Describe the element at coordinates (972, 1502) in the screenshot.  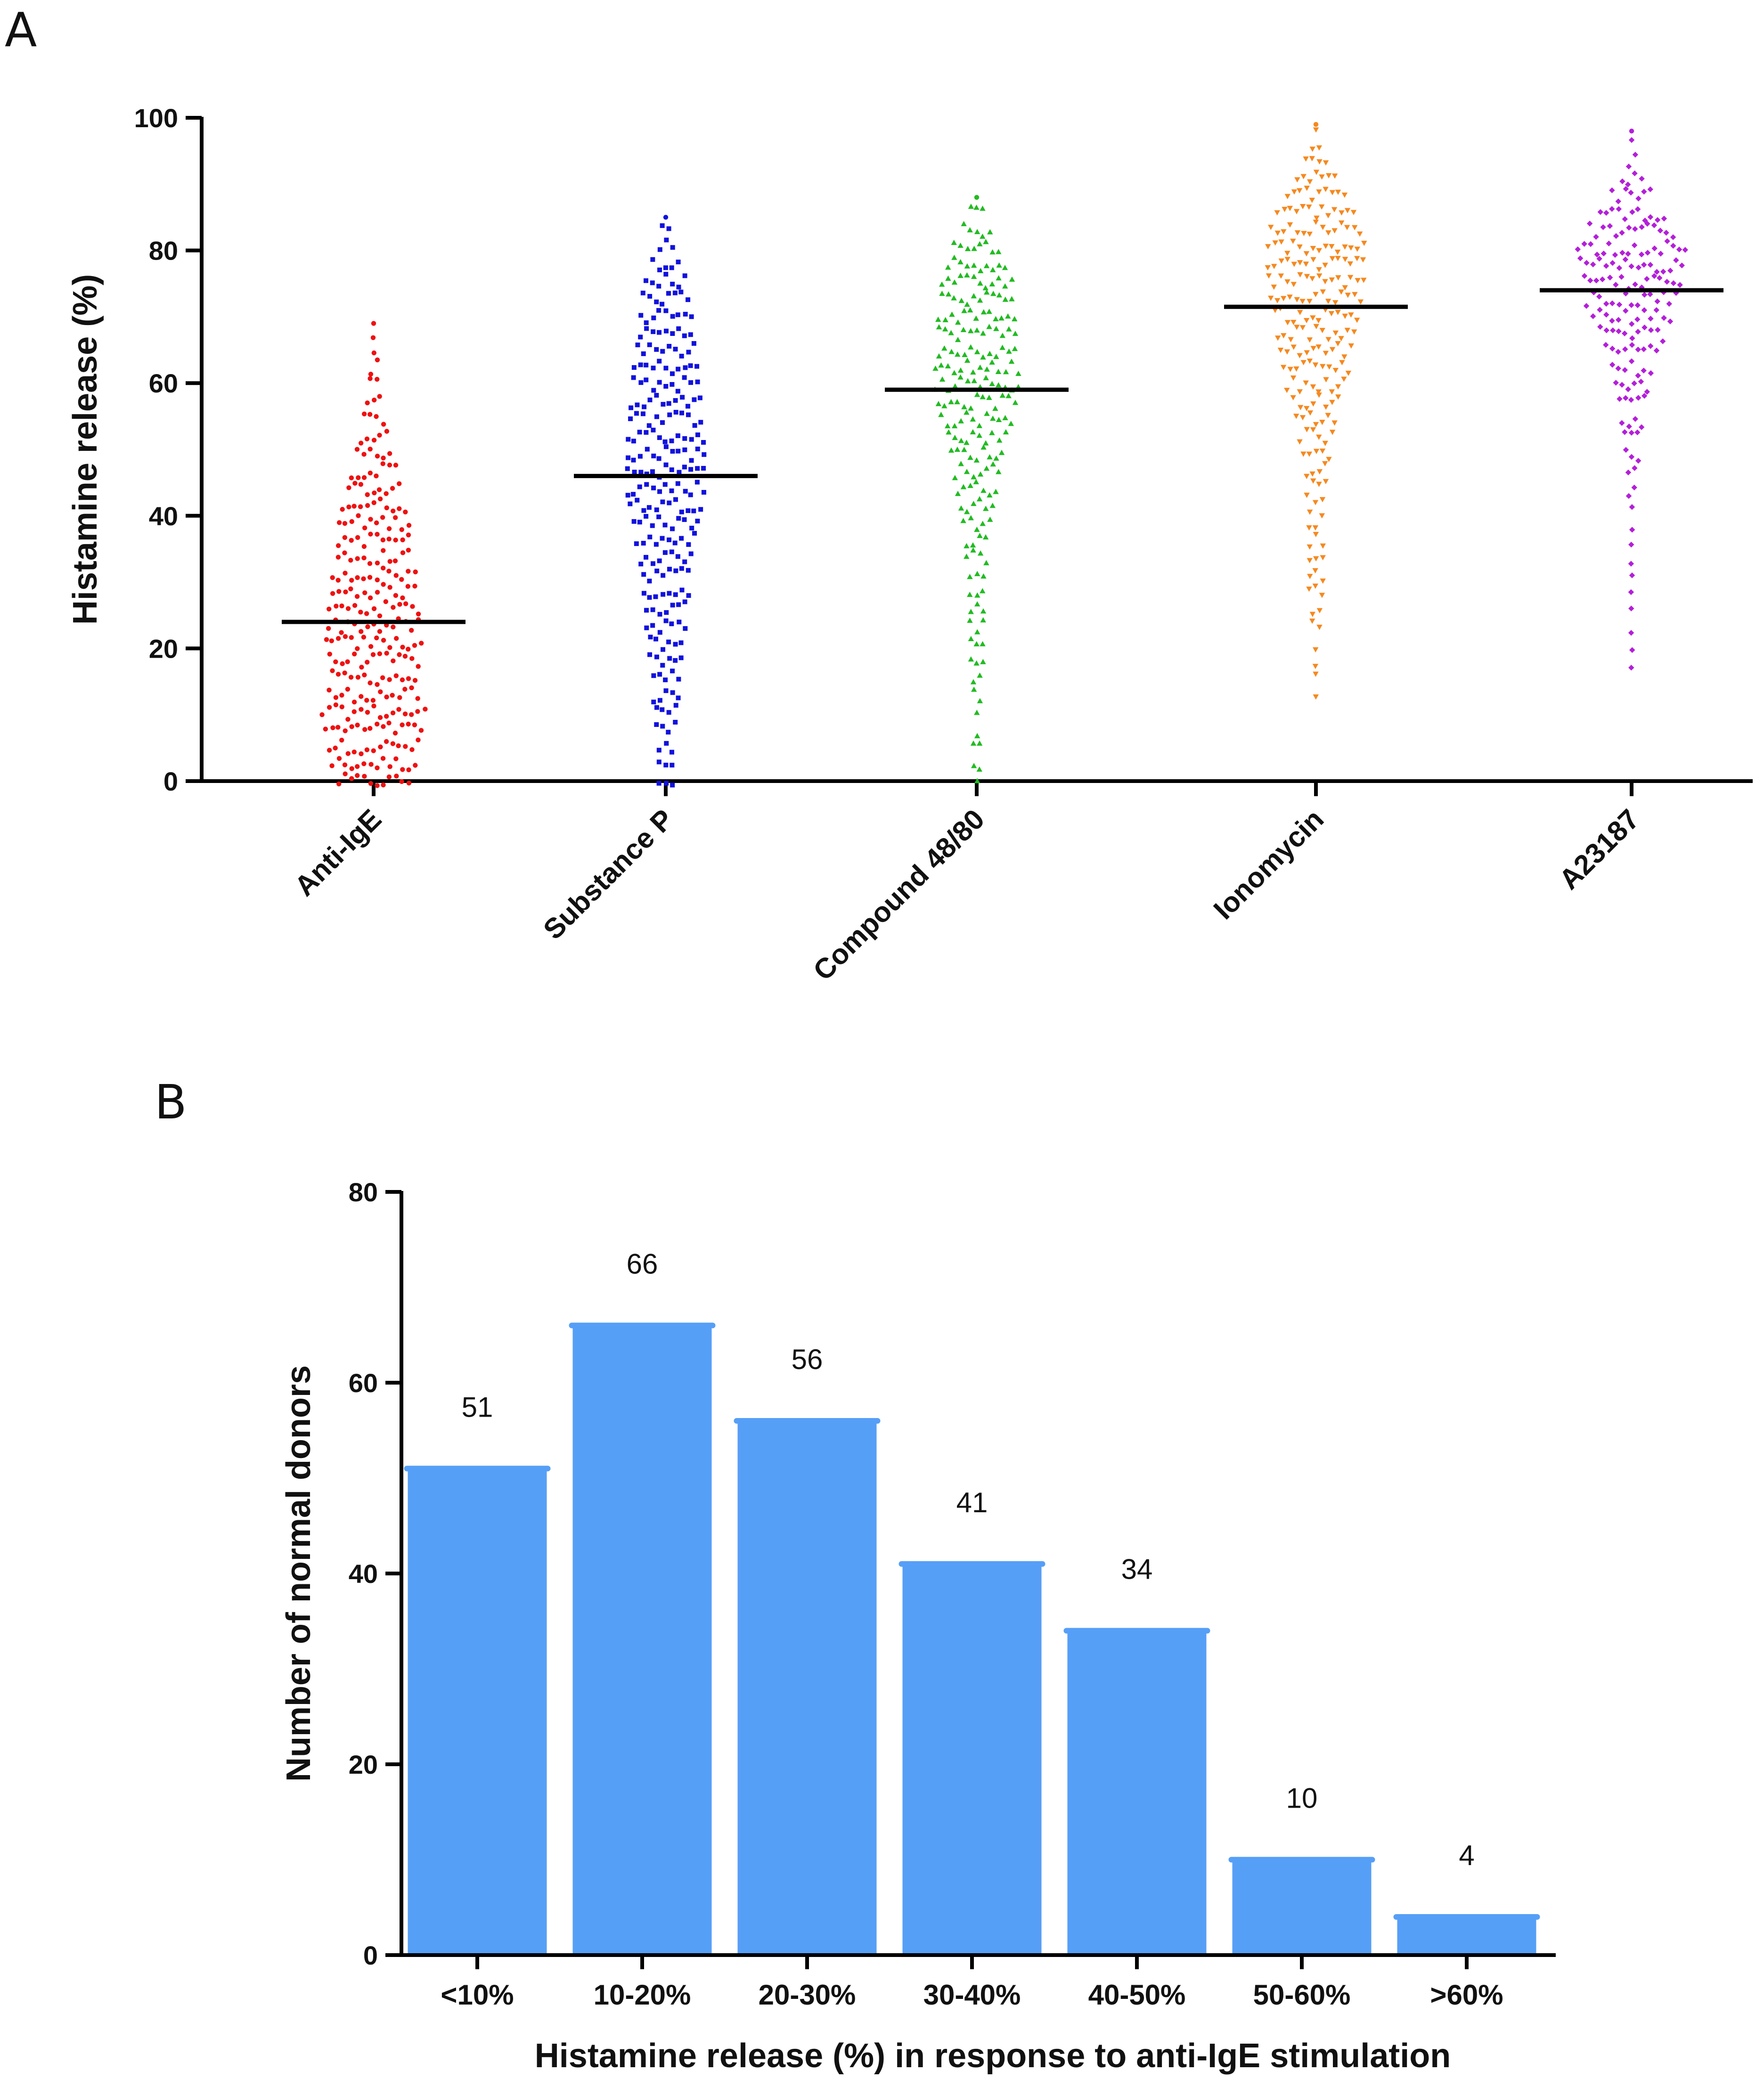
I see `bar-value-label: 41` at that location.